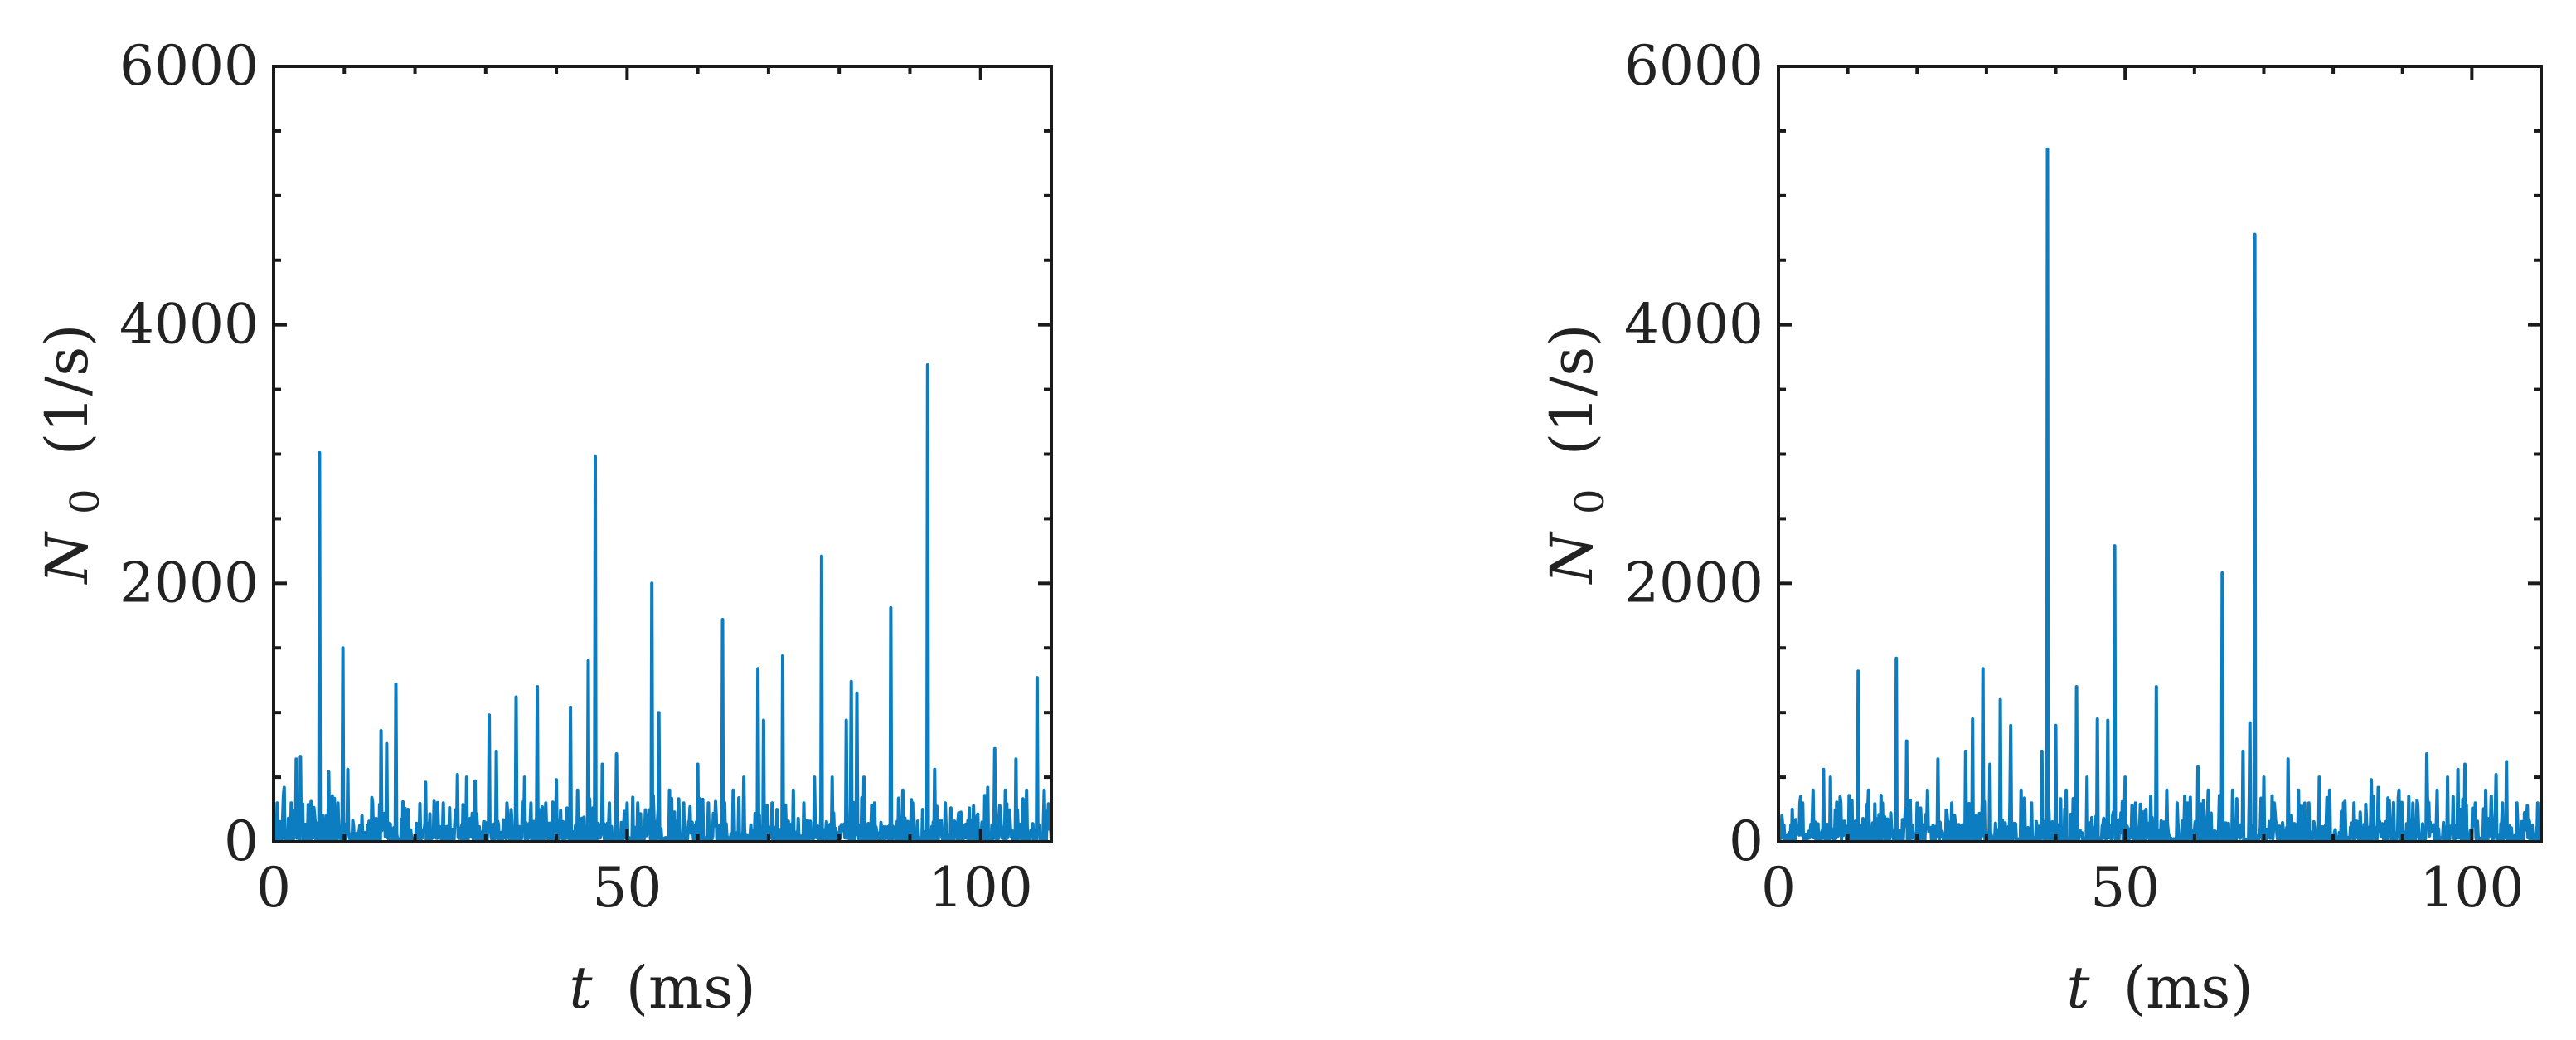  I want to click on y-axis-label-right: N 0 (1/s), so click(1578, 455).